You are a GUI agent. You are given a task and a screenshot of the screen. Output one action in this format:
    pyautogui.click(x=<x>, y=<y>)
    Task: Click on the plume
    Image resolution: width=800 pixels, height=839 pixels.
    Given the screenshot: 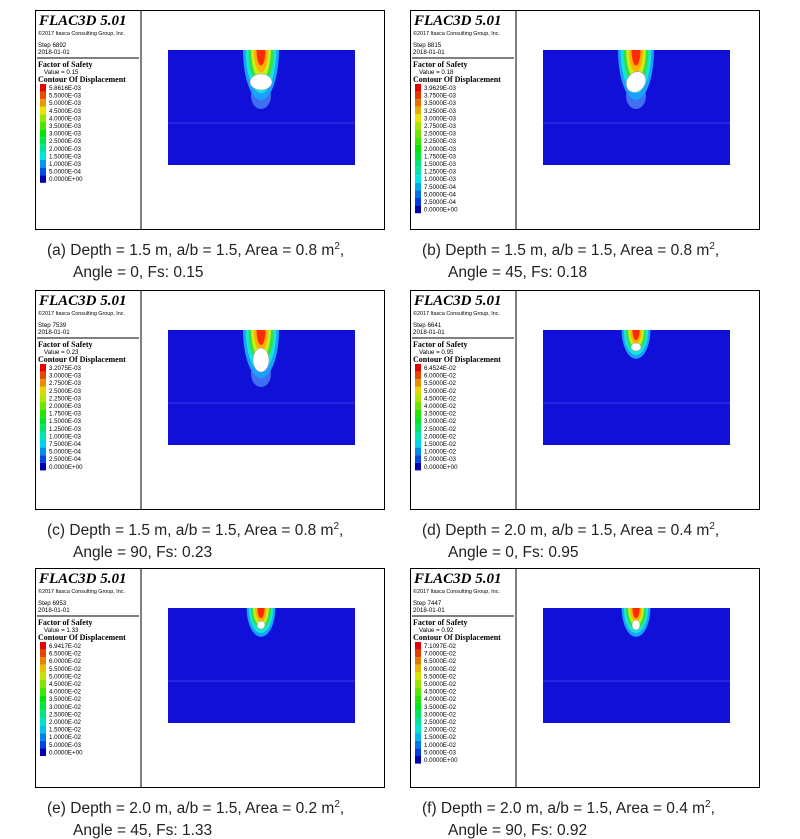 What is the action you would take?
    pyautogui.click(x=261, y=58)
    